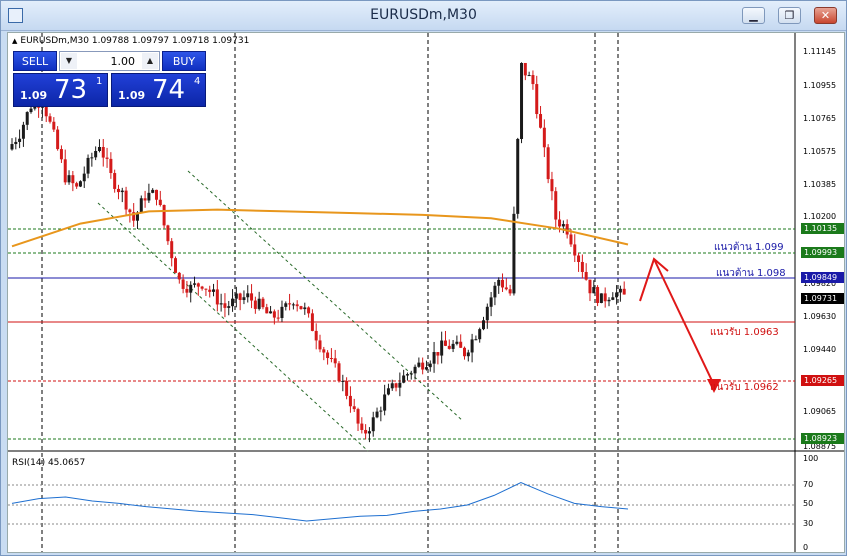  Describe the element at coordinates (150, 61) in the screenshot. I see `lot-increase-icon: ▲` at that location.